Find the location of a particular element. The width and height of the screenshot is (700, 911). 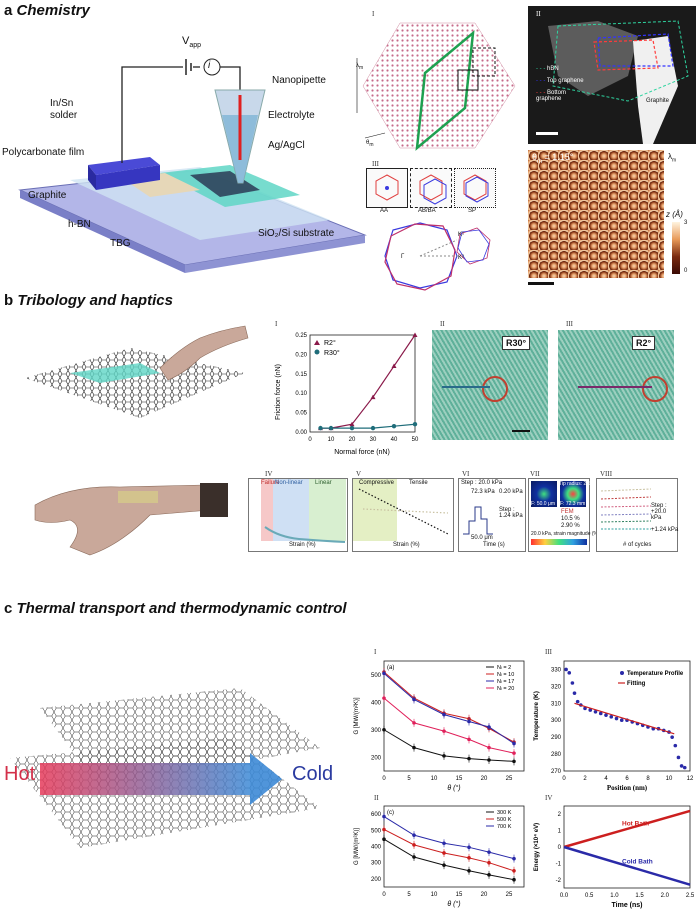

scale-bar is located at coordinates (547, 133).